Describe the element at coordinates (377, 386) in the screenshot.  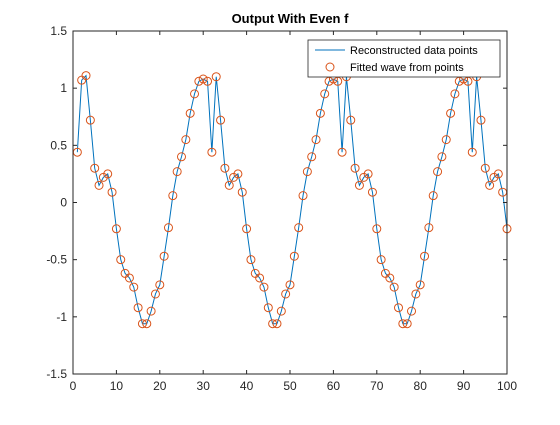
I see `x-tick-label: 70` at that location.